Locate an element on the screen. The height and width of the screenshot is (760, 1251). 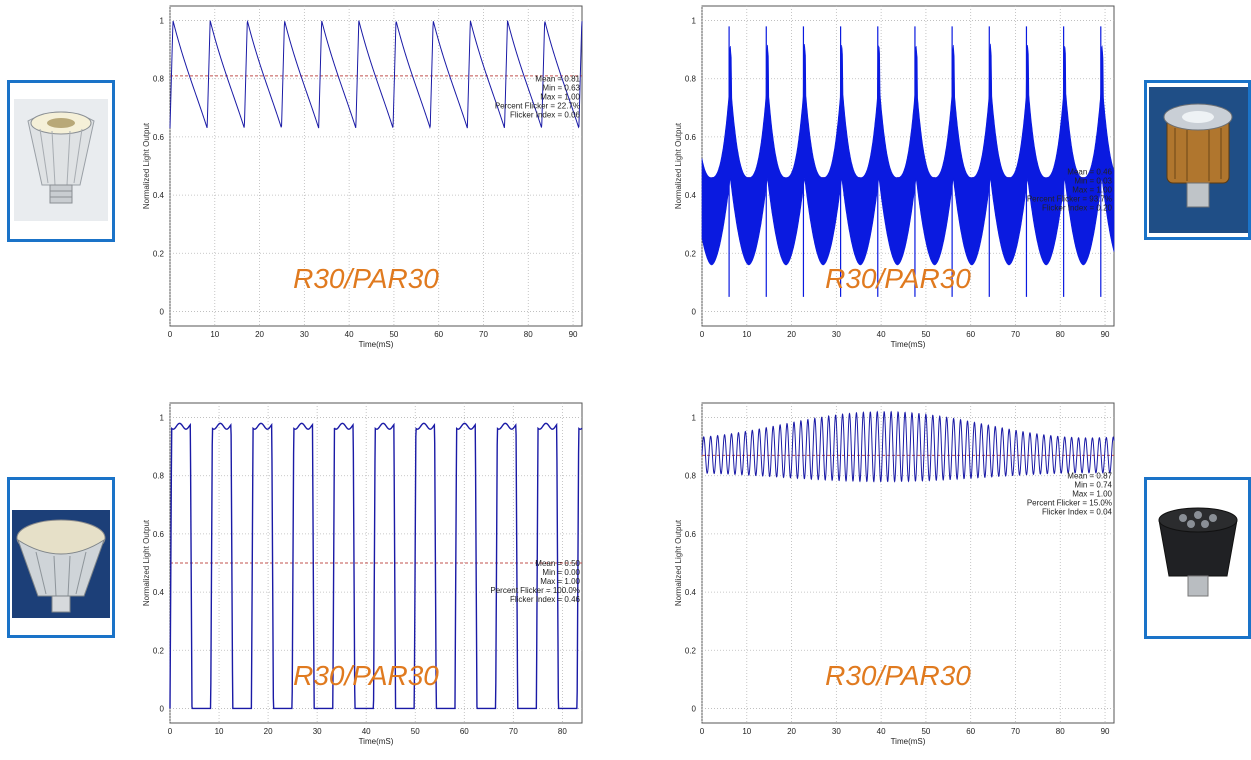
stat-label: Flicker Index = 0.04 is located at coordinates (1077, 512).